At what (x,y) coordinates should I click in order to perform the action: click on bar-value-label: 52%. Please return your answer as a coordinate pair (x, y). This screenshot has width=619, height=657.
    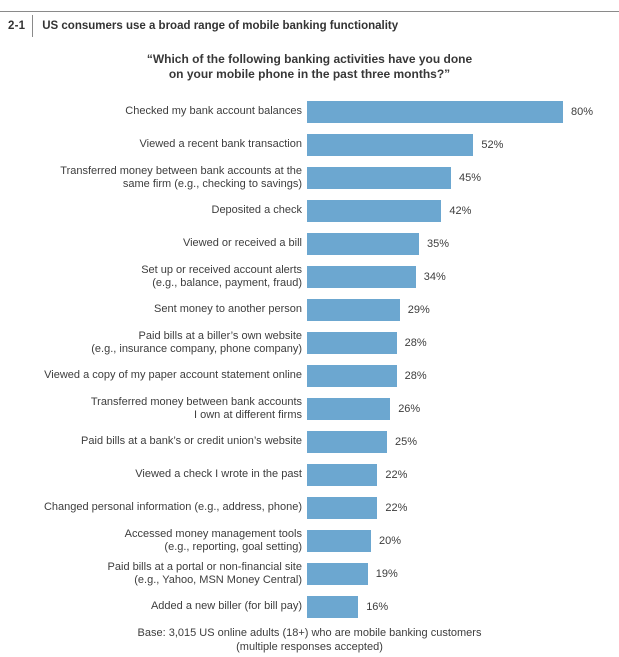
    Looking at the image, I should click on (492, 144).